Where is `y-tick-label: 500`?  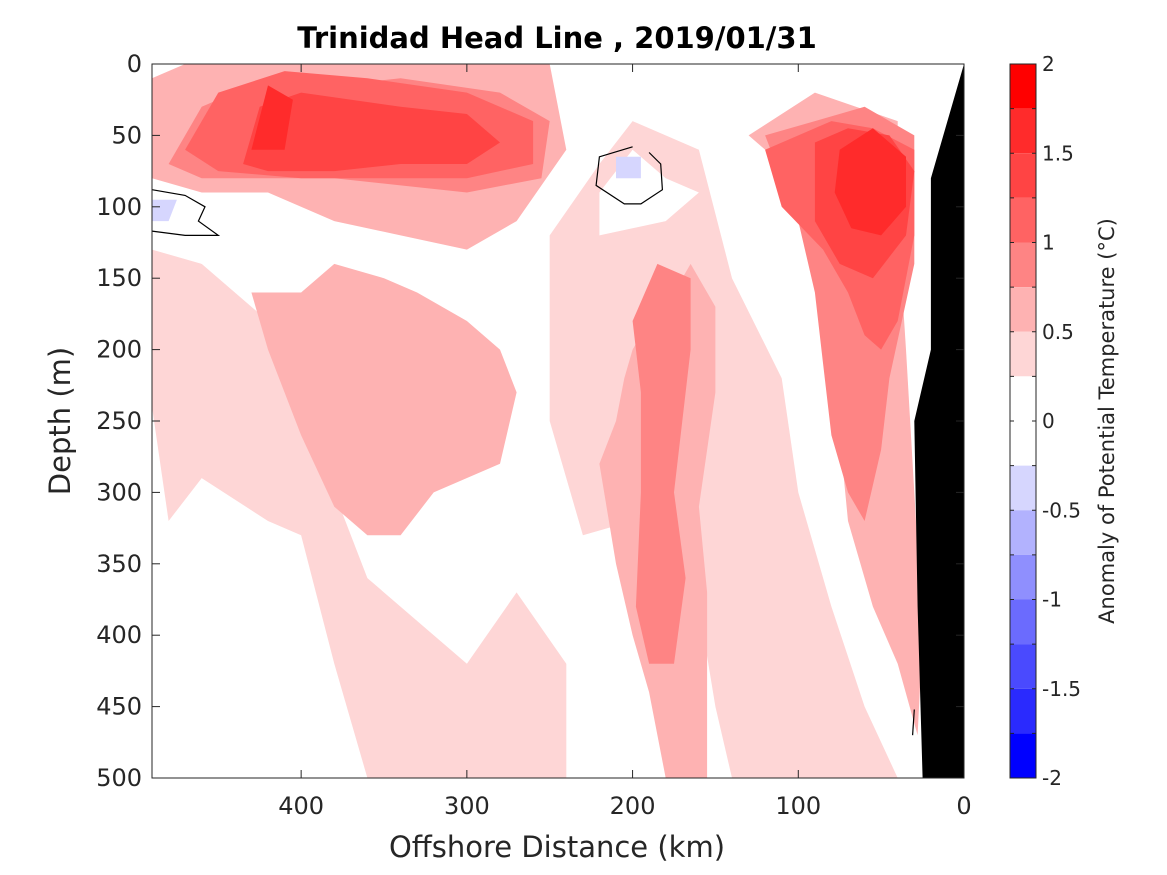
y-tick-label: 500 is located at coordinates (119, 778).